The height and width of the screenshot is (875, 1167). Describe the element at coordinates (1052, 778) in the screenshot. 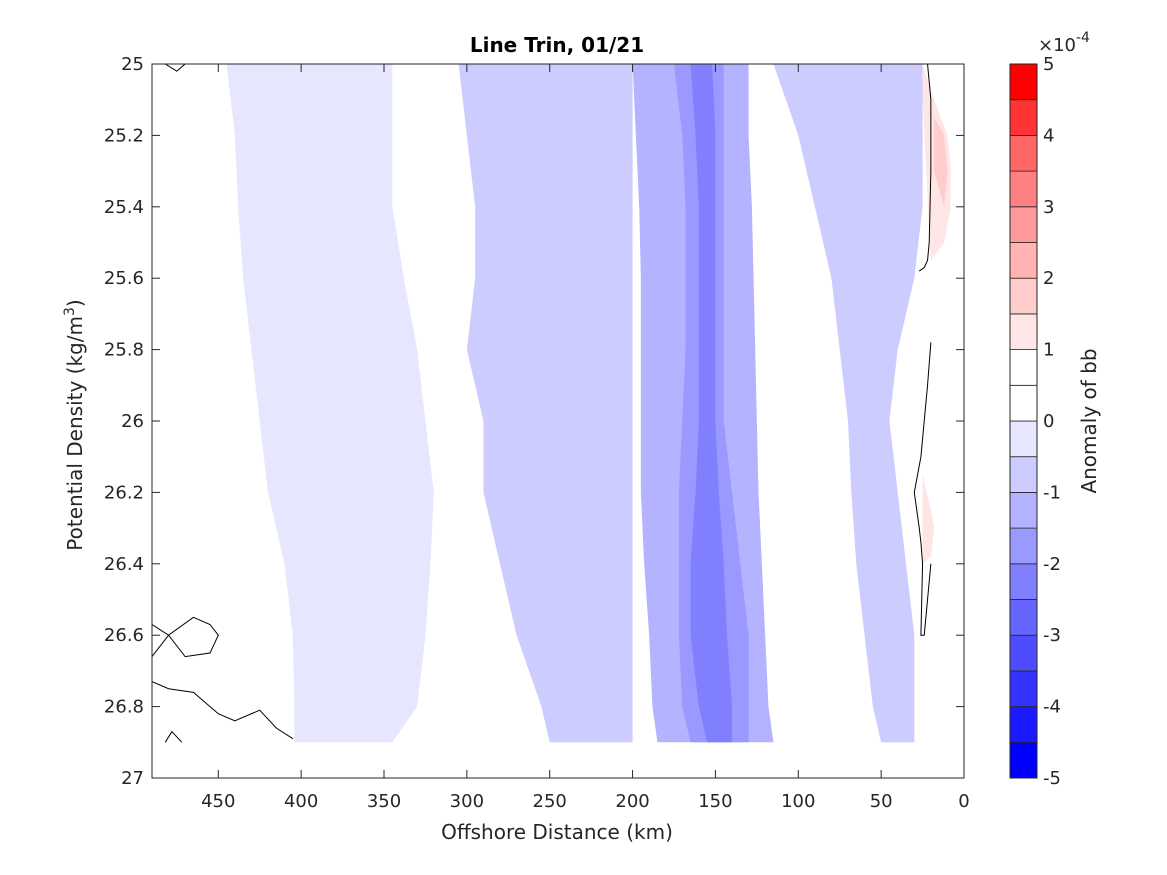

I see `colorbar-tick-label: -5` at that location.